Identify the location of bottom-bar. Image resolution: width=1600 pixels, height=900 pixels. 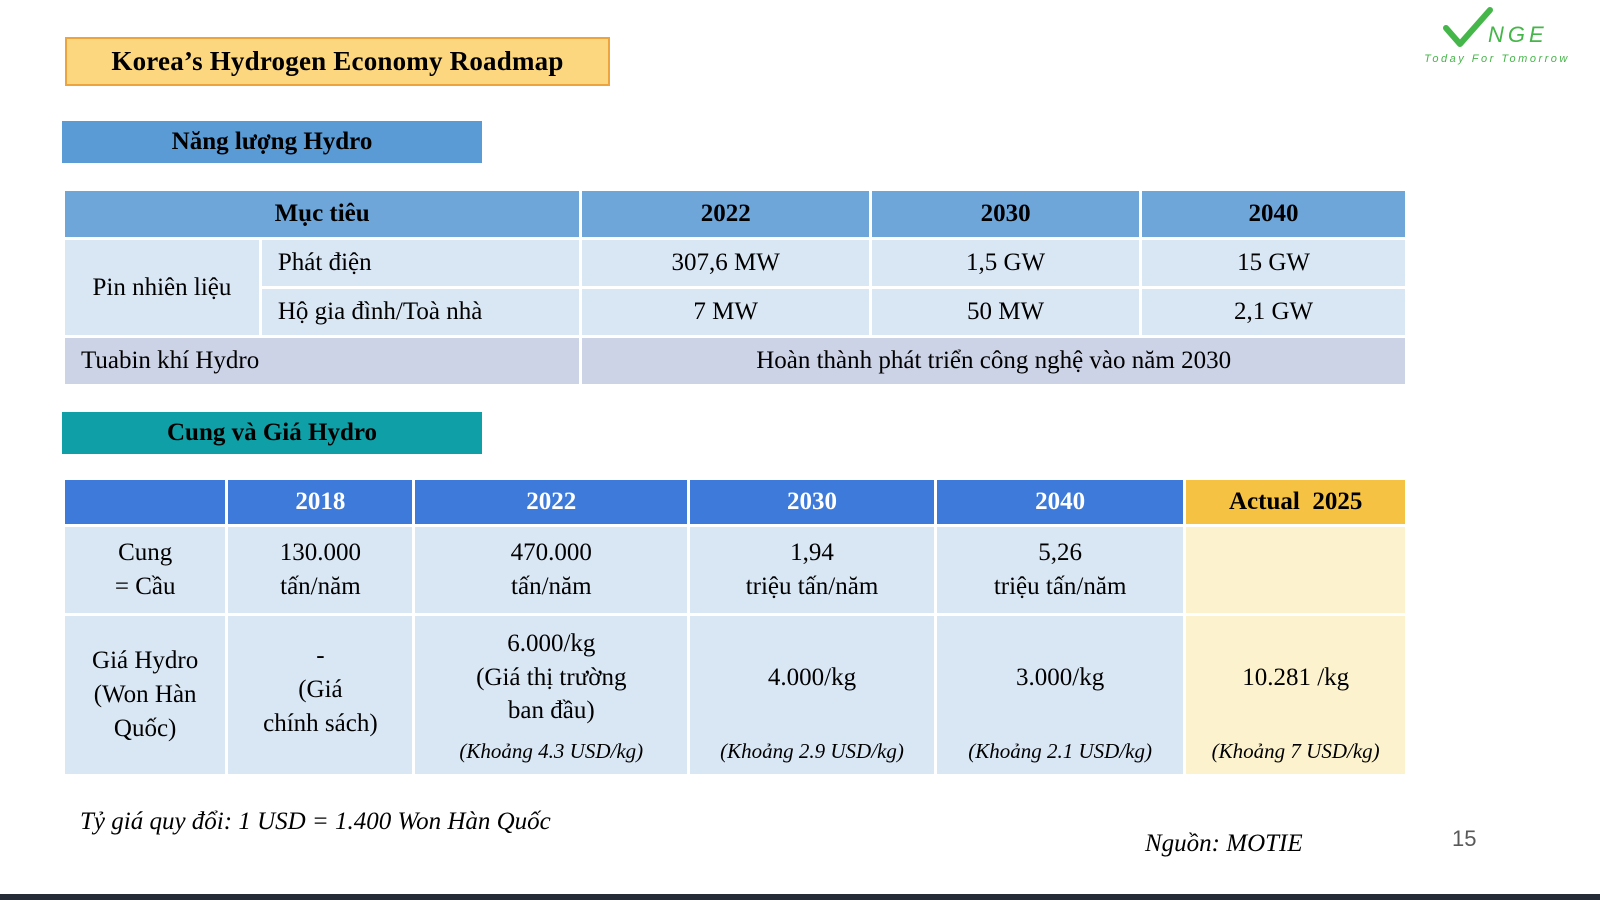
(800, 897).